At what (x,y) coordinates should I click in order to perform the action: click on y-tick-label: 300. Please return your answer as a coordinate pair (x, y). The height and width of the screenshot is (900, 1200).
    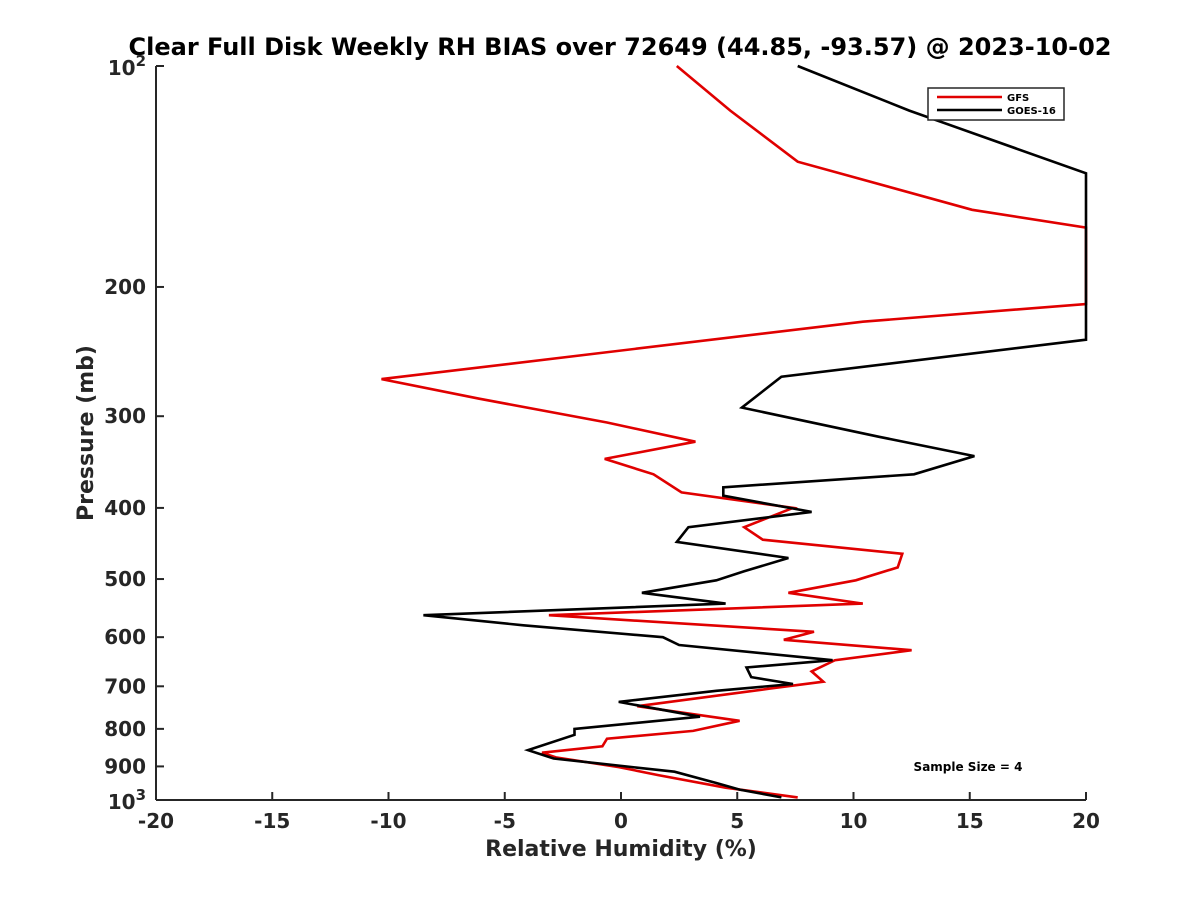
    Looking at the image, I should click on (125, 416).